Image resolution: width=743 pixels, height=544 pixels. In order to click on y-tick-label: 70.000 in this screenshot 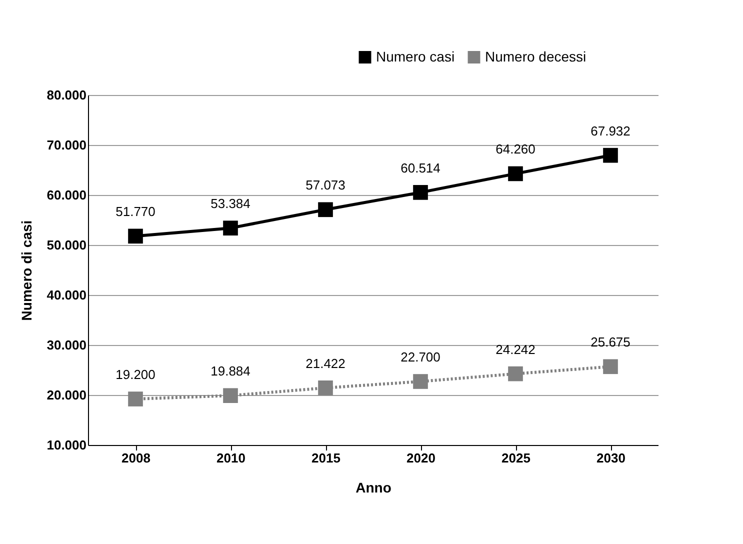, I will do `click(66, 145)`.